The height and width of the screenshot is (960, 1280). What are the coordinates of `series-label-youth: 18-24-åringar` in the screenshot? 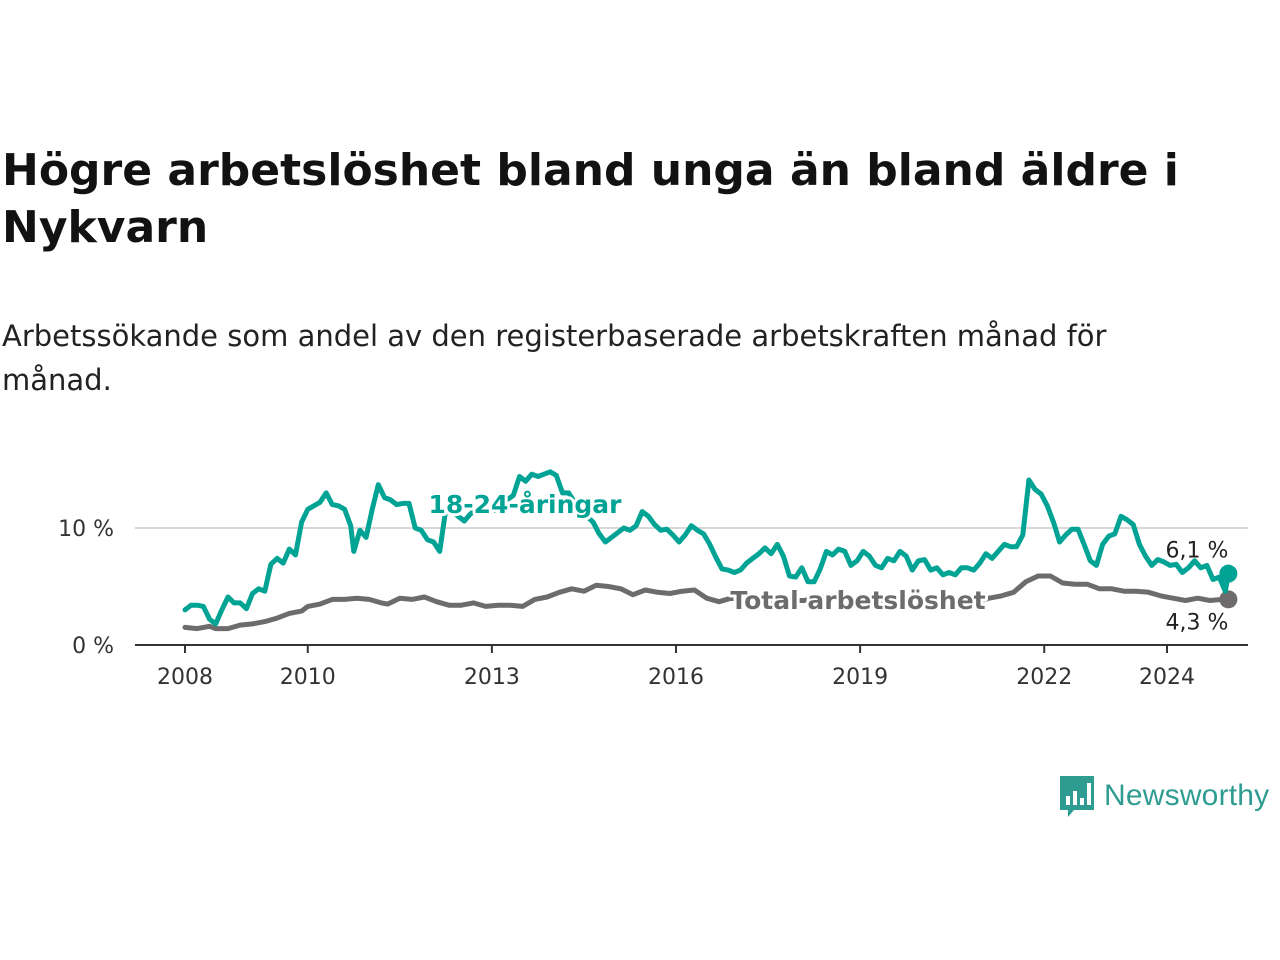 It's located at (526, 504).